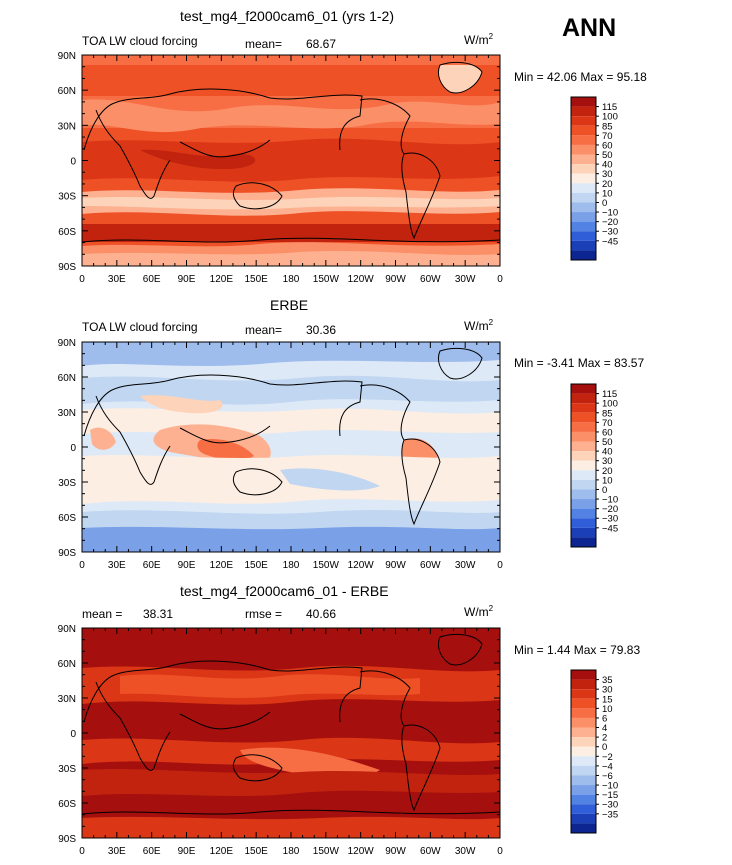 The height and width of the screenshot is (865, 732). I want to click on colorbar-label: 35, so click(607, 680).